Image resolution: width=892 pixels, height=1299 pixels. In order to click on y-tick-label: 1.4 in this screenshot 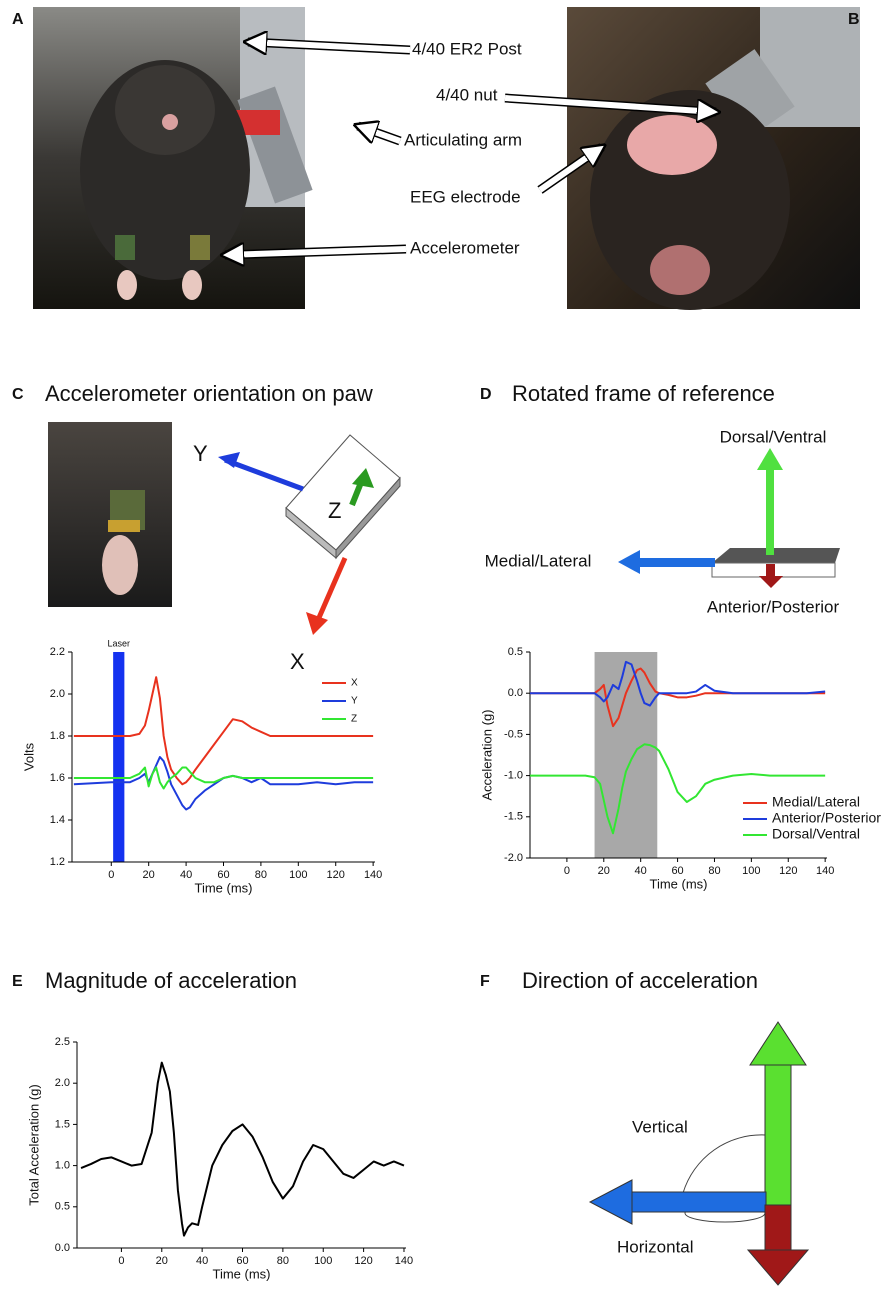, I will do `click(57, 820)`.